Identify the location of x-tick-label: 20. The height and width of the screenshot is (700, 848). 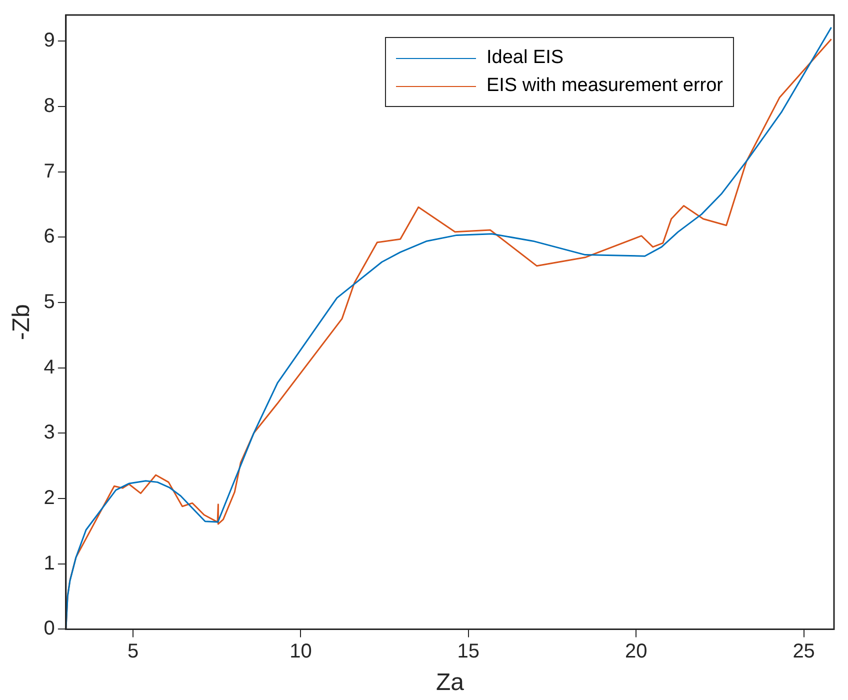
(636, 651).